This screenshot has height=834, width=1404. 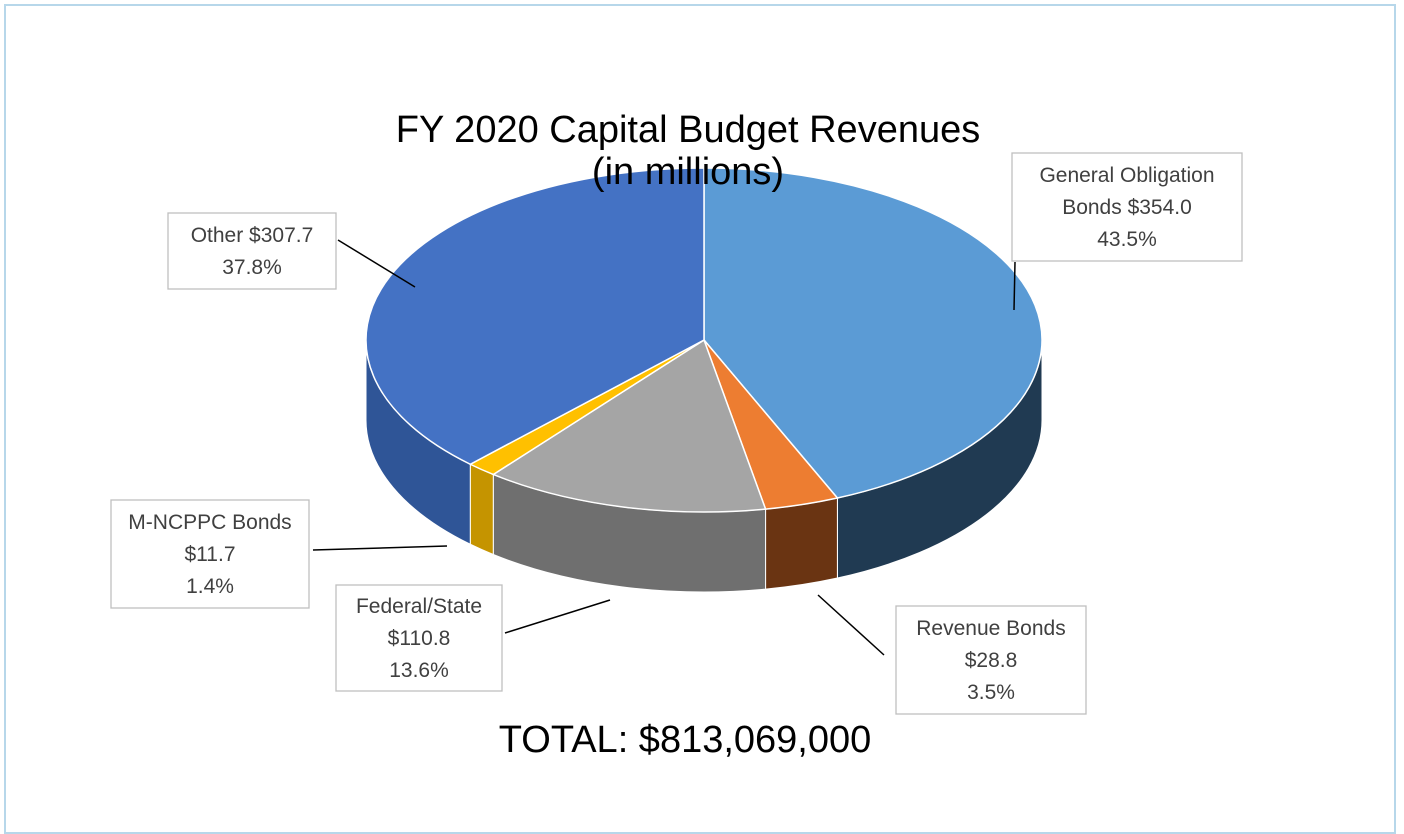 I want to click on data-label-line: Other $307.7, so click(x=252, y=235).